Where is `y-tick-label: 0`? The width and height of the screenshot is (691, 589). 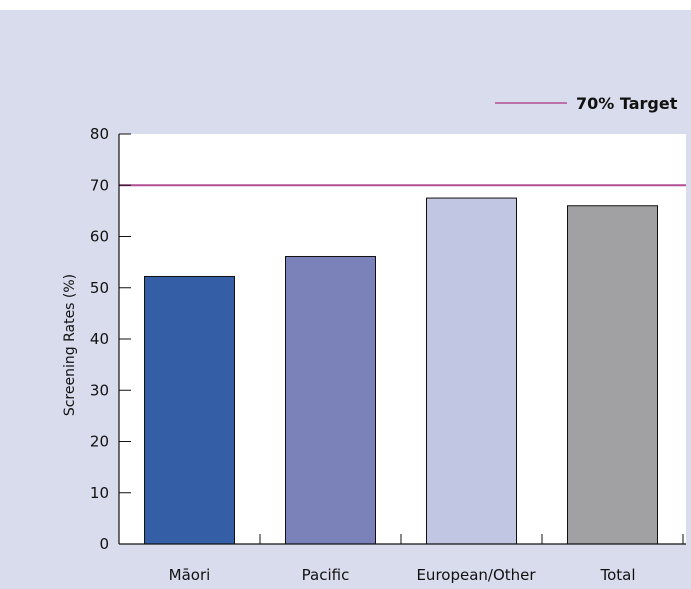
y-tick-label: 0 is located at coordinates (104, 544).